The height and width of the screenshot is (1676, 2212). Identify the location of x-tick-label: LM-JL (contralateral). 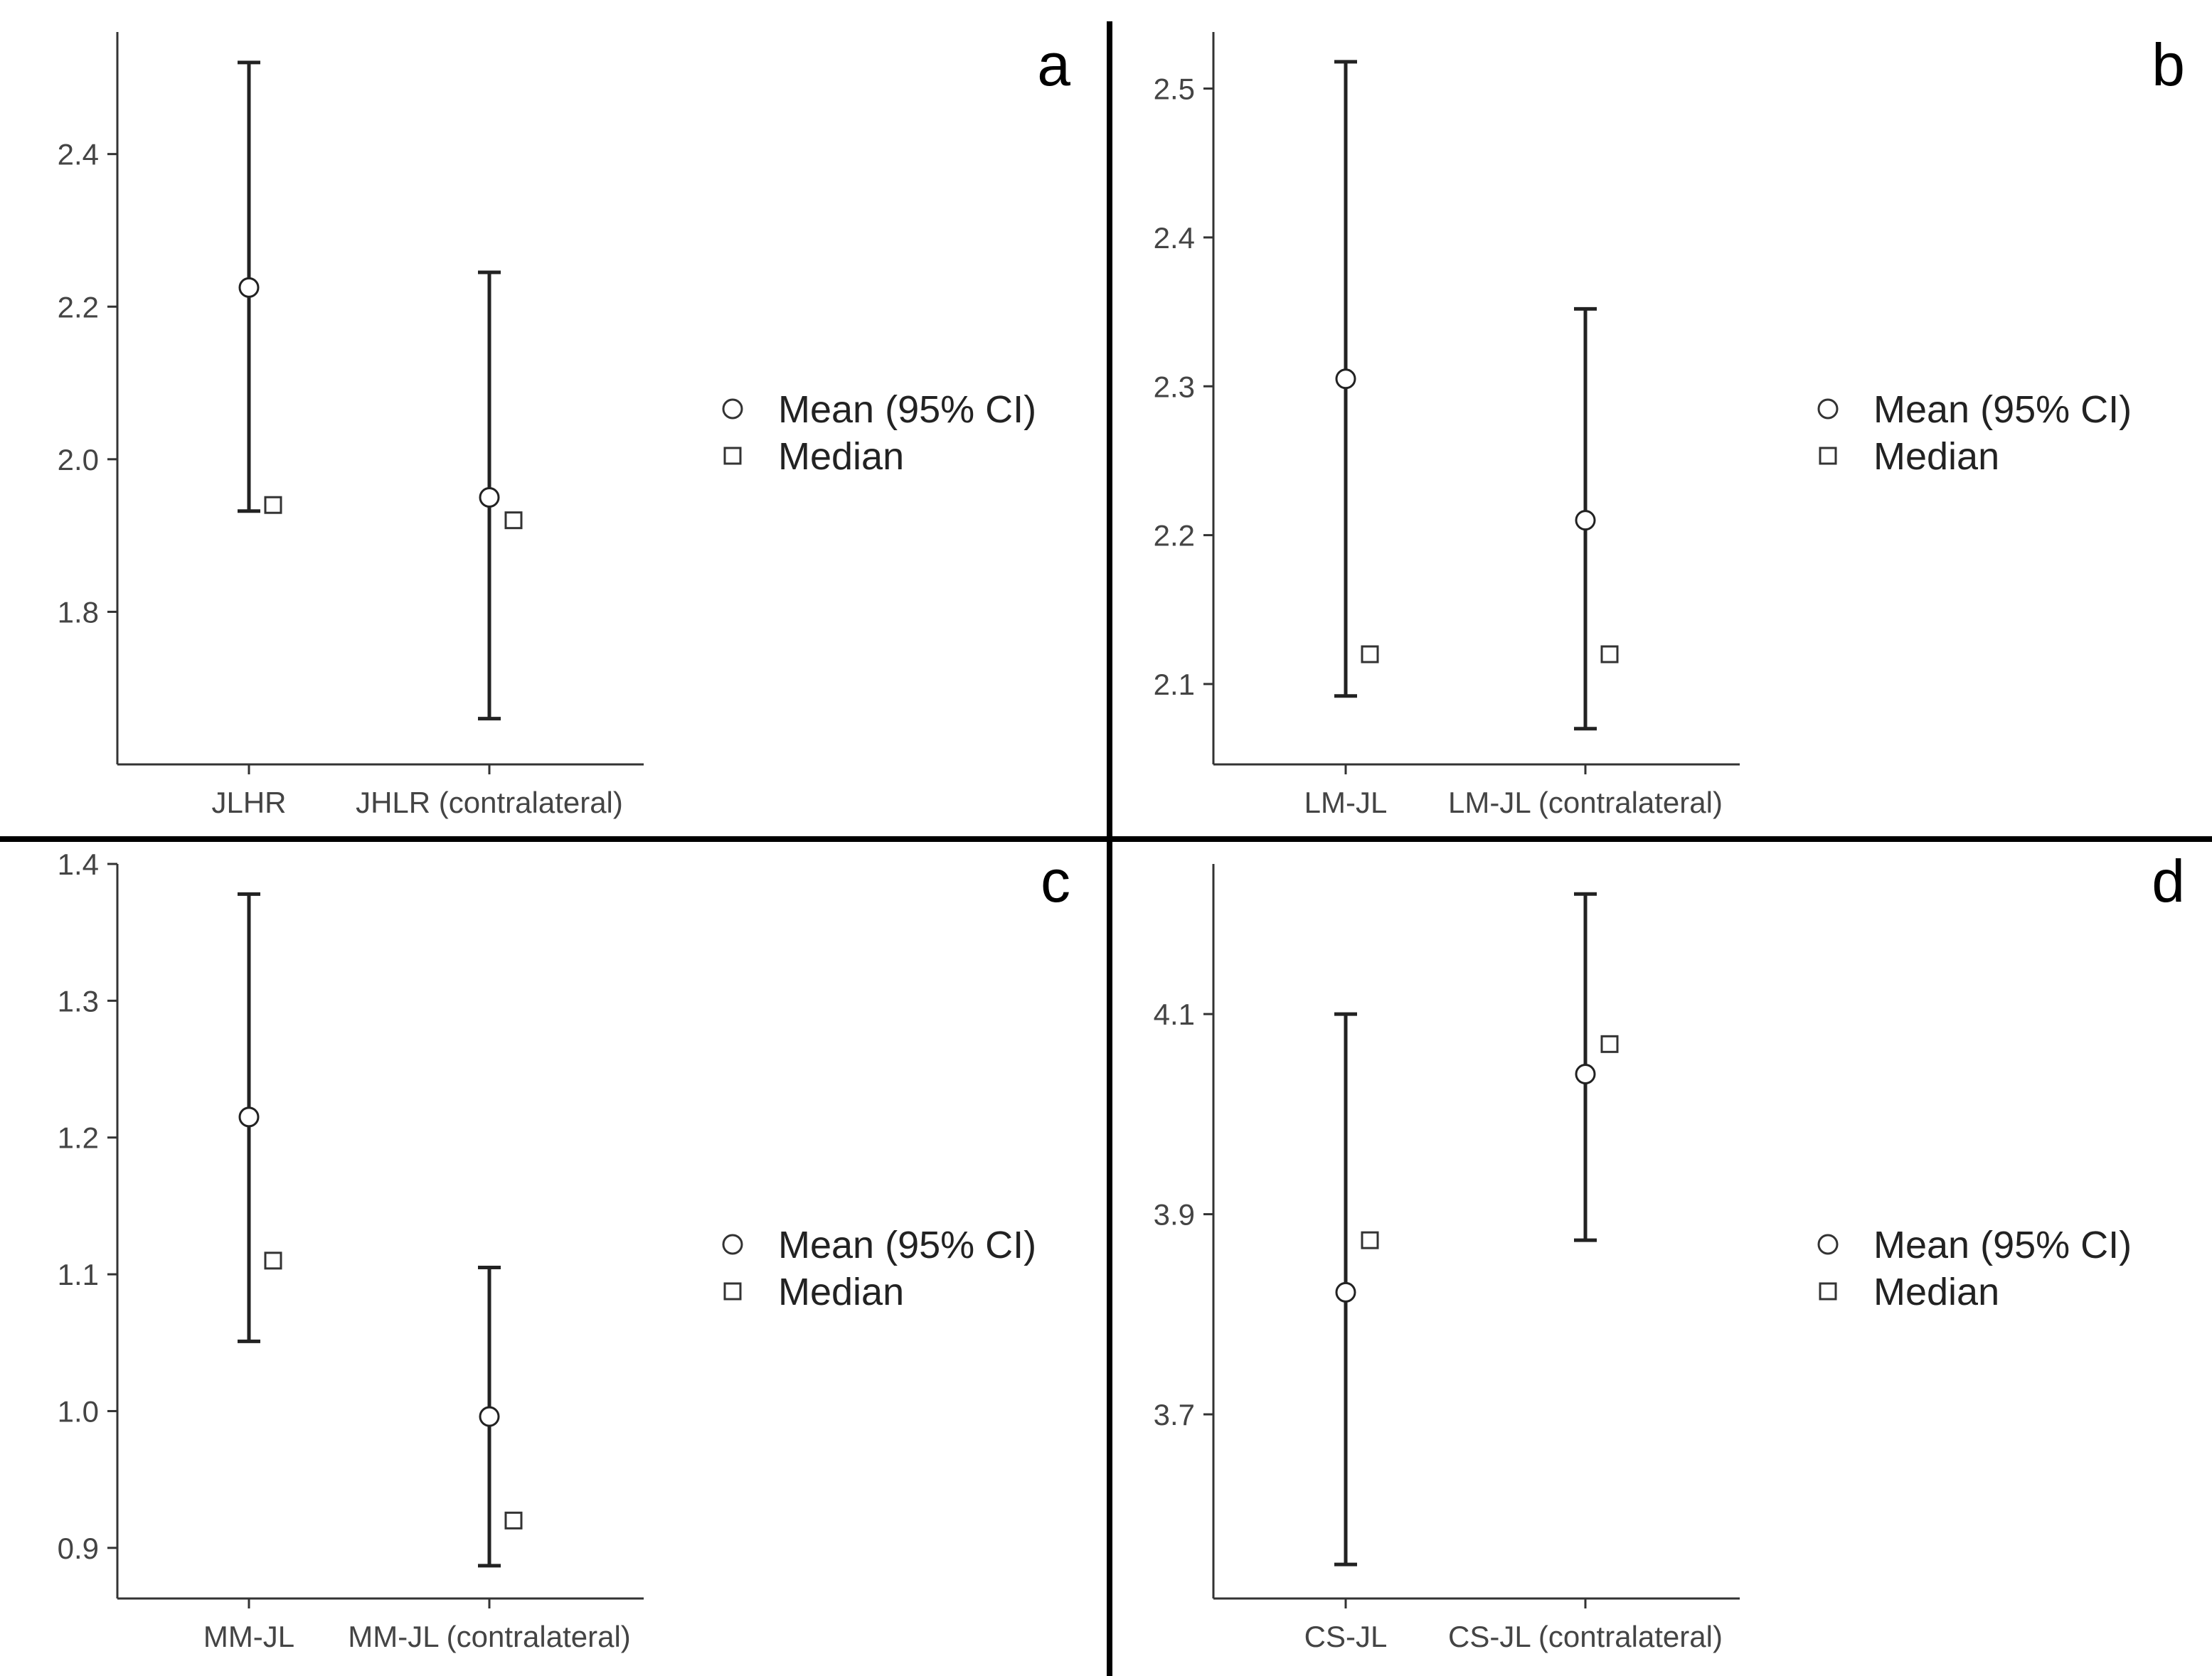
(1585, 802).